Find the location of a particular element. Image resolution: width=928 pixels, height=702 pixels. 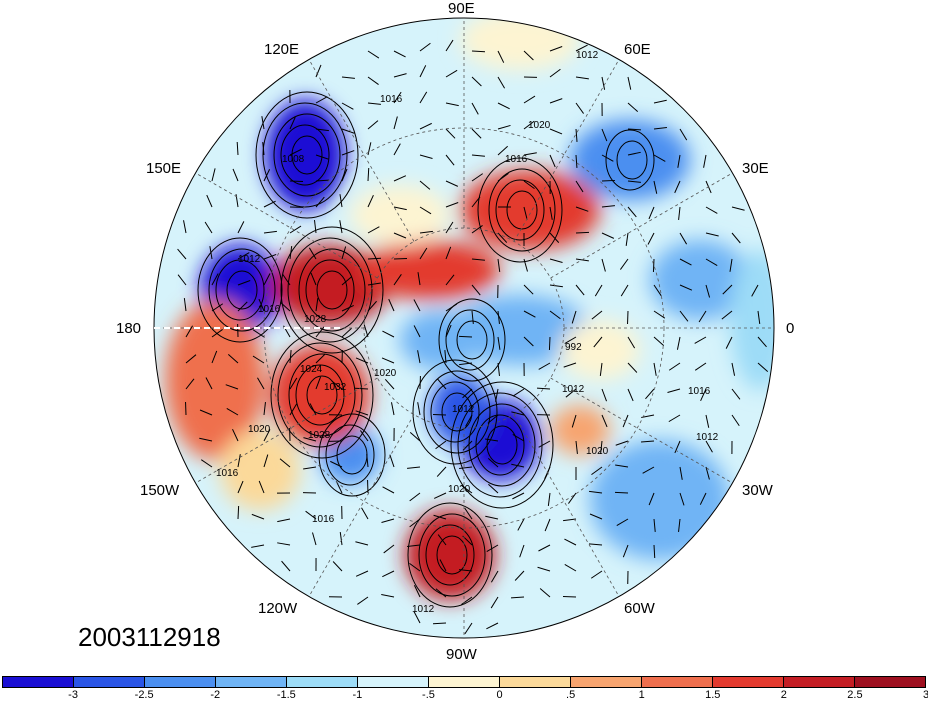

contour-label: 1008 is located at coordinates (293, 159).